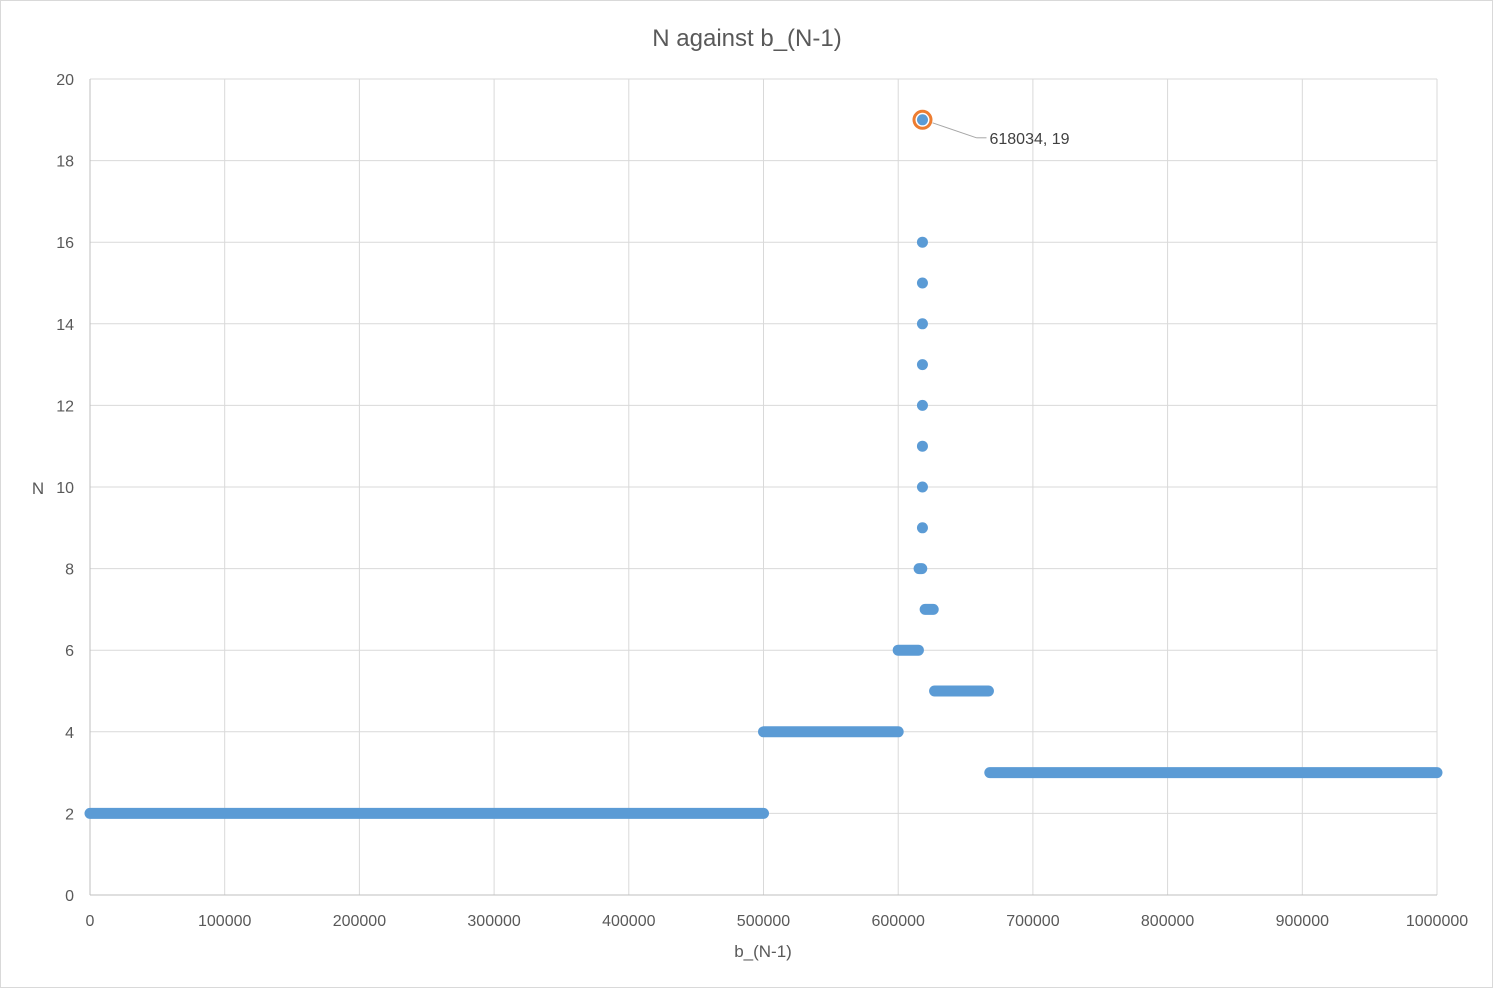 Image resolution: width=1493 pixels, height=989 pixels. What do you see at coordinates (763, 921) in the screenshot?
I see `x-tick-label: 500000` at bounding box center [763, 921].